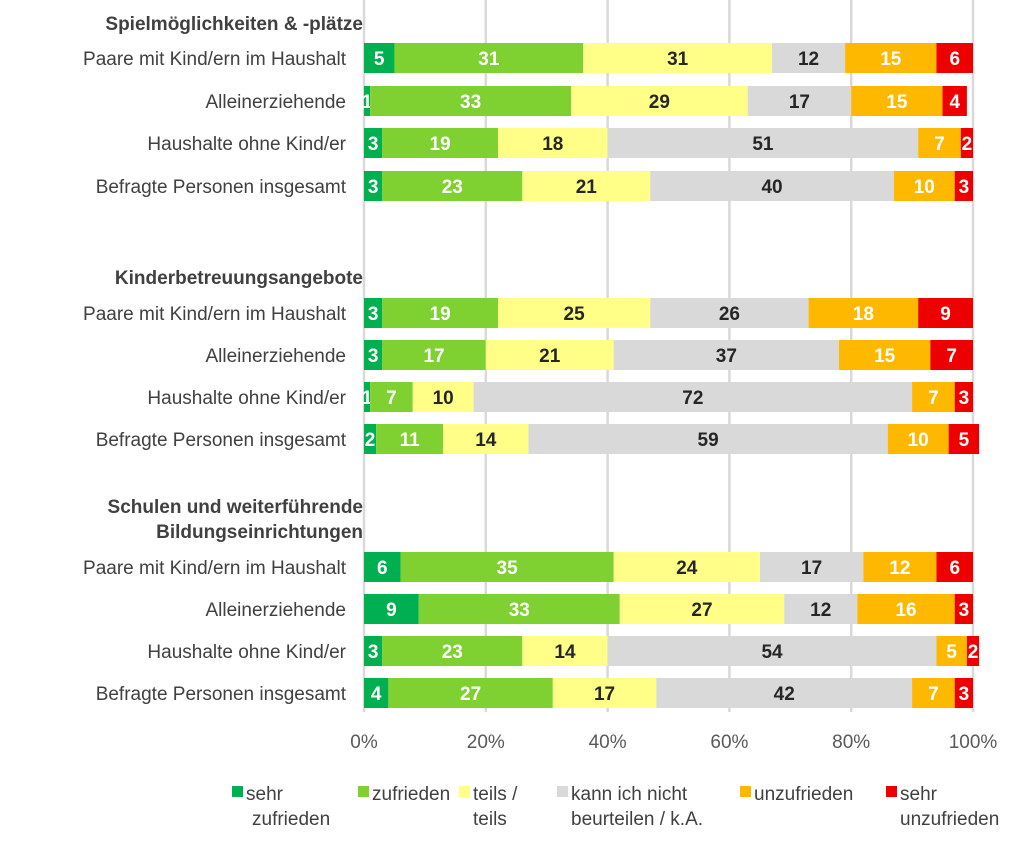  I want to click on data-label: 14, so click(486, 440).